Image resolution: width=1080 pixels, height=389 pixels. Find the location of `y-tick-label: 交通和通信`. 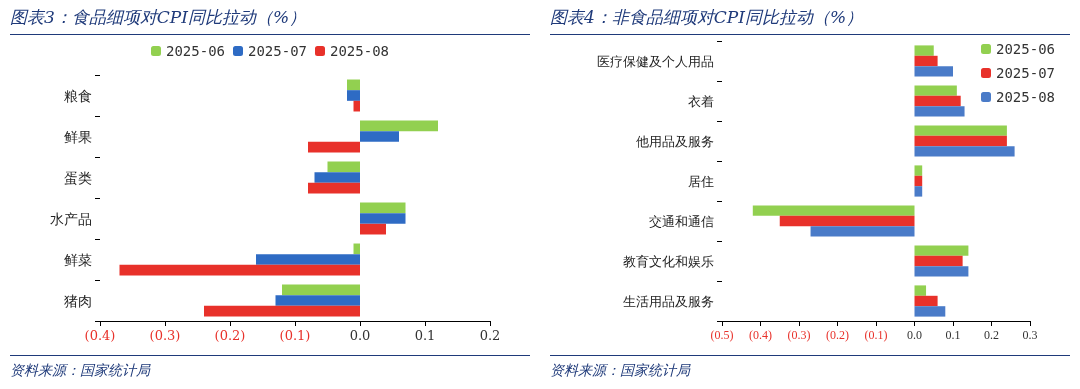

y-tick-label: 交通和通信 is located at coordinates (681, 221).